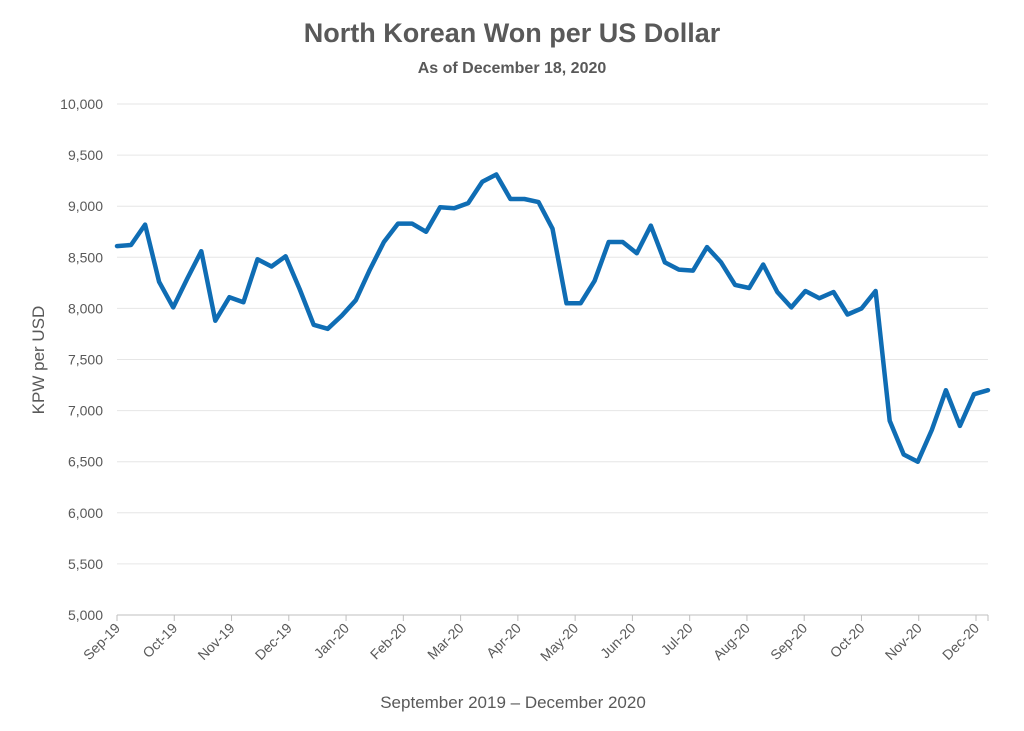 The height and width of the screenshot is (731, 1024). I want to click on y-tick-label: 8,000, so click(85, 308).